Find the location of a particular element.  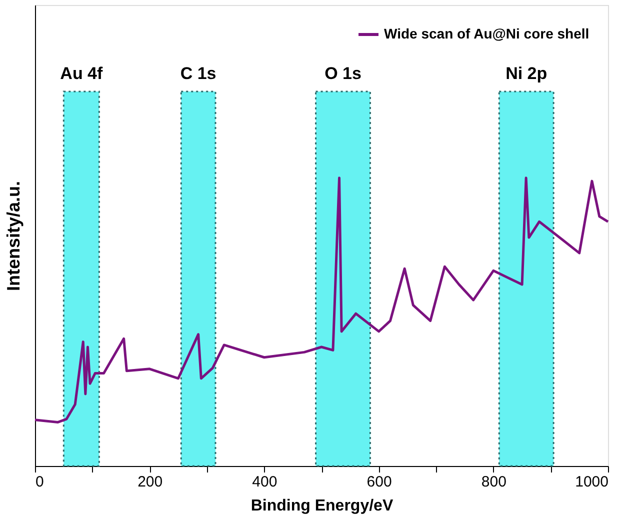

x-tick-label: 1000 is located at coordinates (591, 482).